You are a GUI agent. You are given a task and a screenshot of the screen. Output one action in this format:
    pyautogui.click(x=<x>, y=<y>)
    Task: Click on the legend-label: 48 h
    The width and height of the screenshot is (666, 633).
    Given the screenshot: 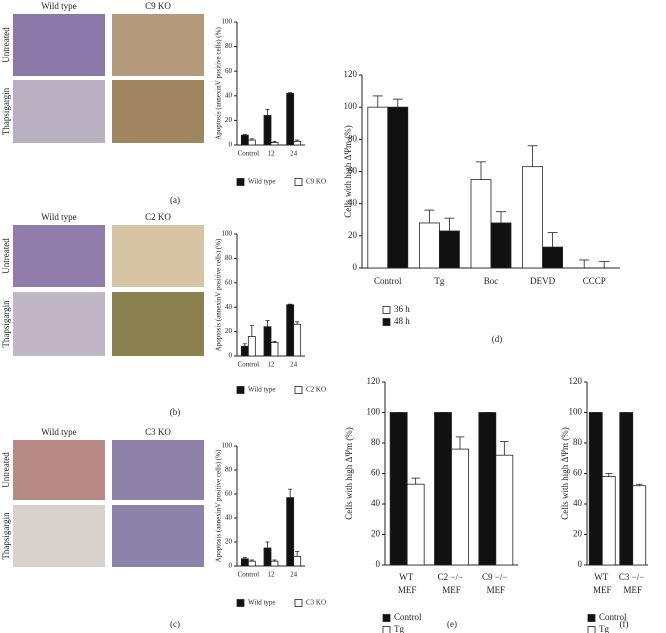 What is the action you would take?
    pyautogui.click(x=402, y=321)
    